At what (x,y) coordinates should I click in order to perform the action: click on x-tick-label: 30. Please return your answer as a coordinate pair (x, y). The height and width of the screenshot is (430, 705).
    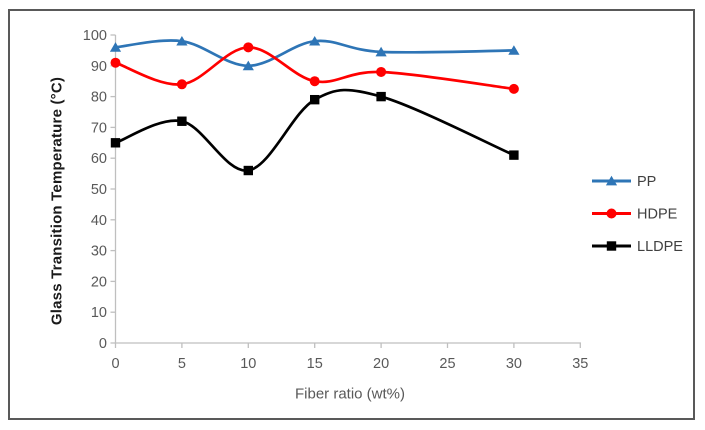
    Looking at the image, I should click on (514, 364).